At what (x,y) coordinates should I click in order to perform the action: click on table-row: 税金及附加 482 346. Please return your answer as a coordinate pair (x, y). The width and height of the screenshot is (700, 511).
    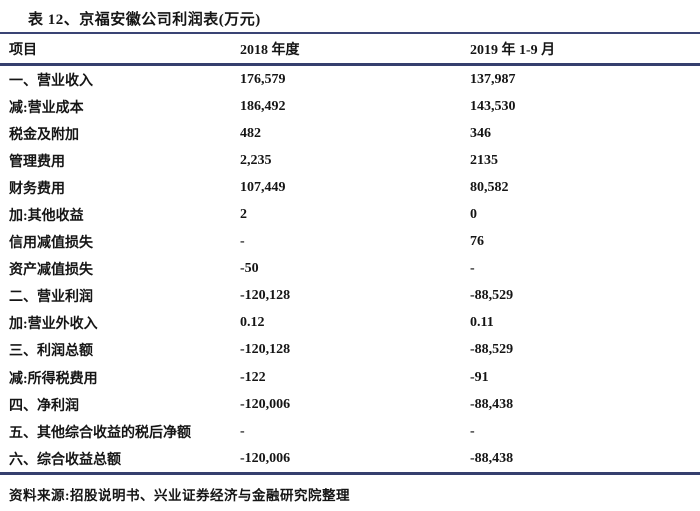
    Looking at the image, I should click on (350, 133).